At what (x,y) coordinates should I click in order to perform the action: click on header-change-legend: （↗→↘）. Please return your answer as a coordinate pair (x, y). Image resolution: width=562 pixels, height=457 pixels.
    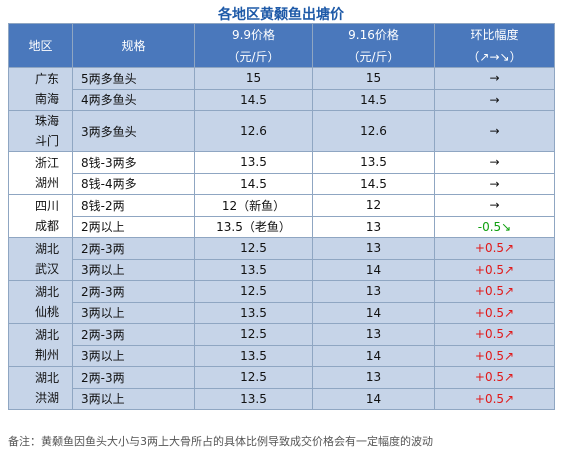
    Looking at the image, I should click on (494, 56).